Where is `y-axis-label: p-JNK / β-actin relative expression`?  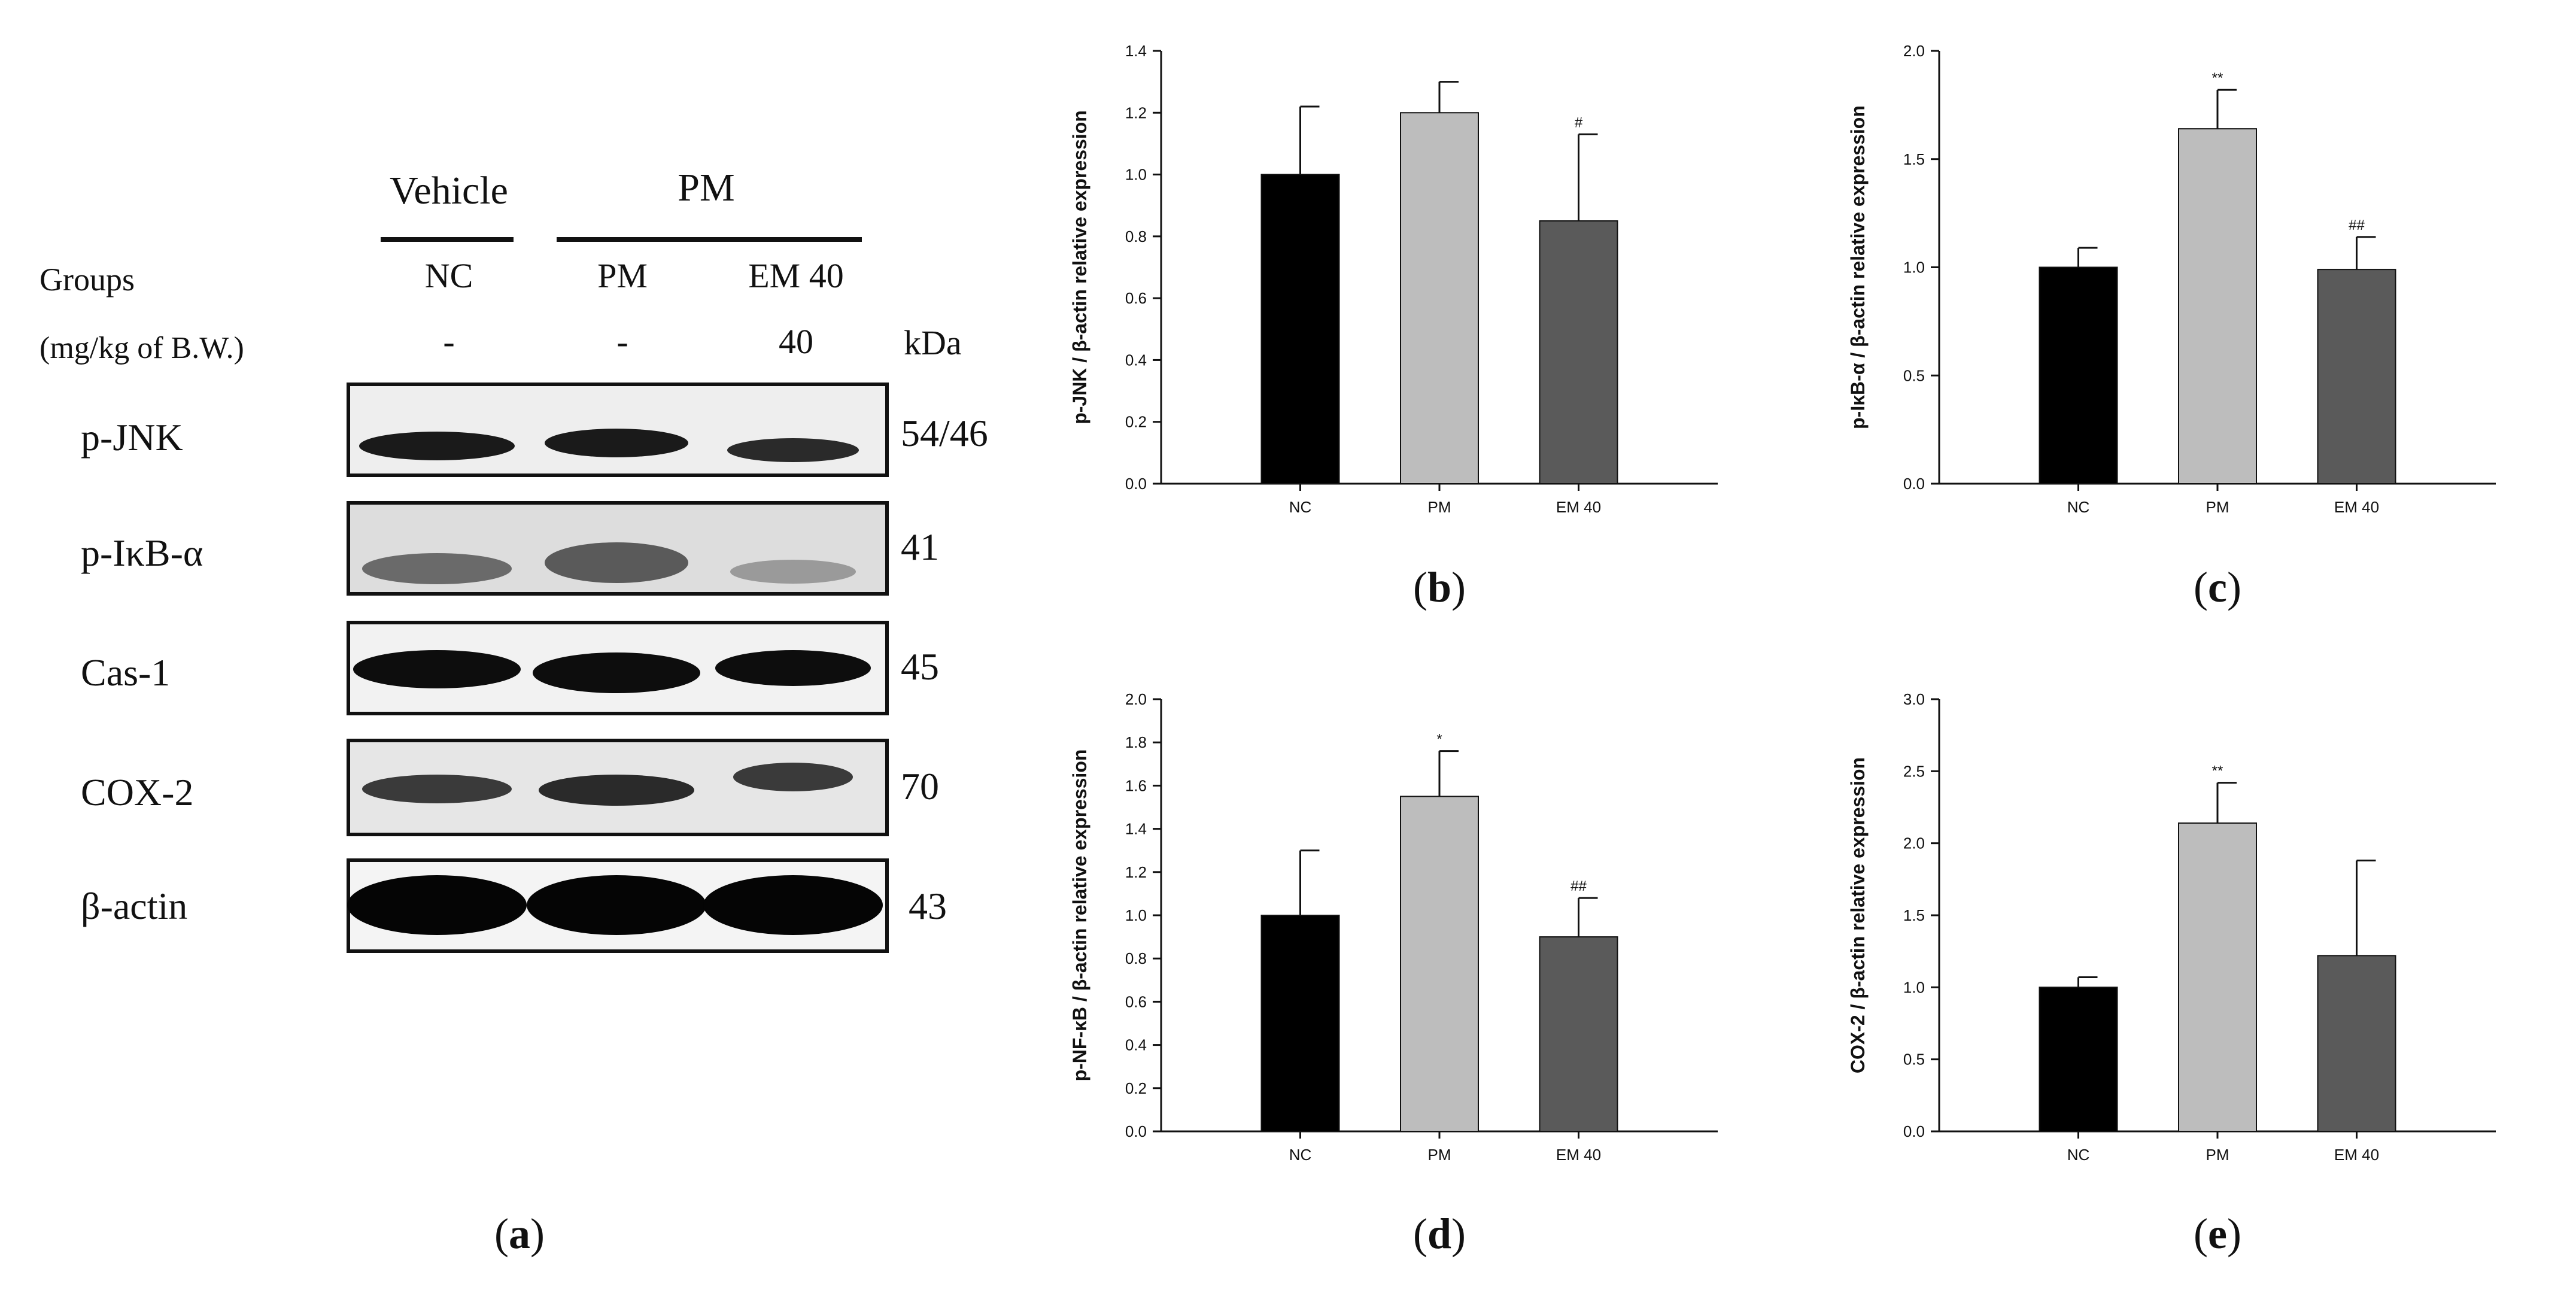
y-axis-label: p-JNK / β-actin relative expression is located at coordinates (1079, 267).